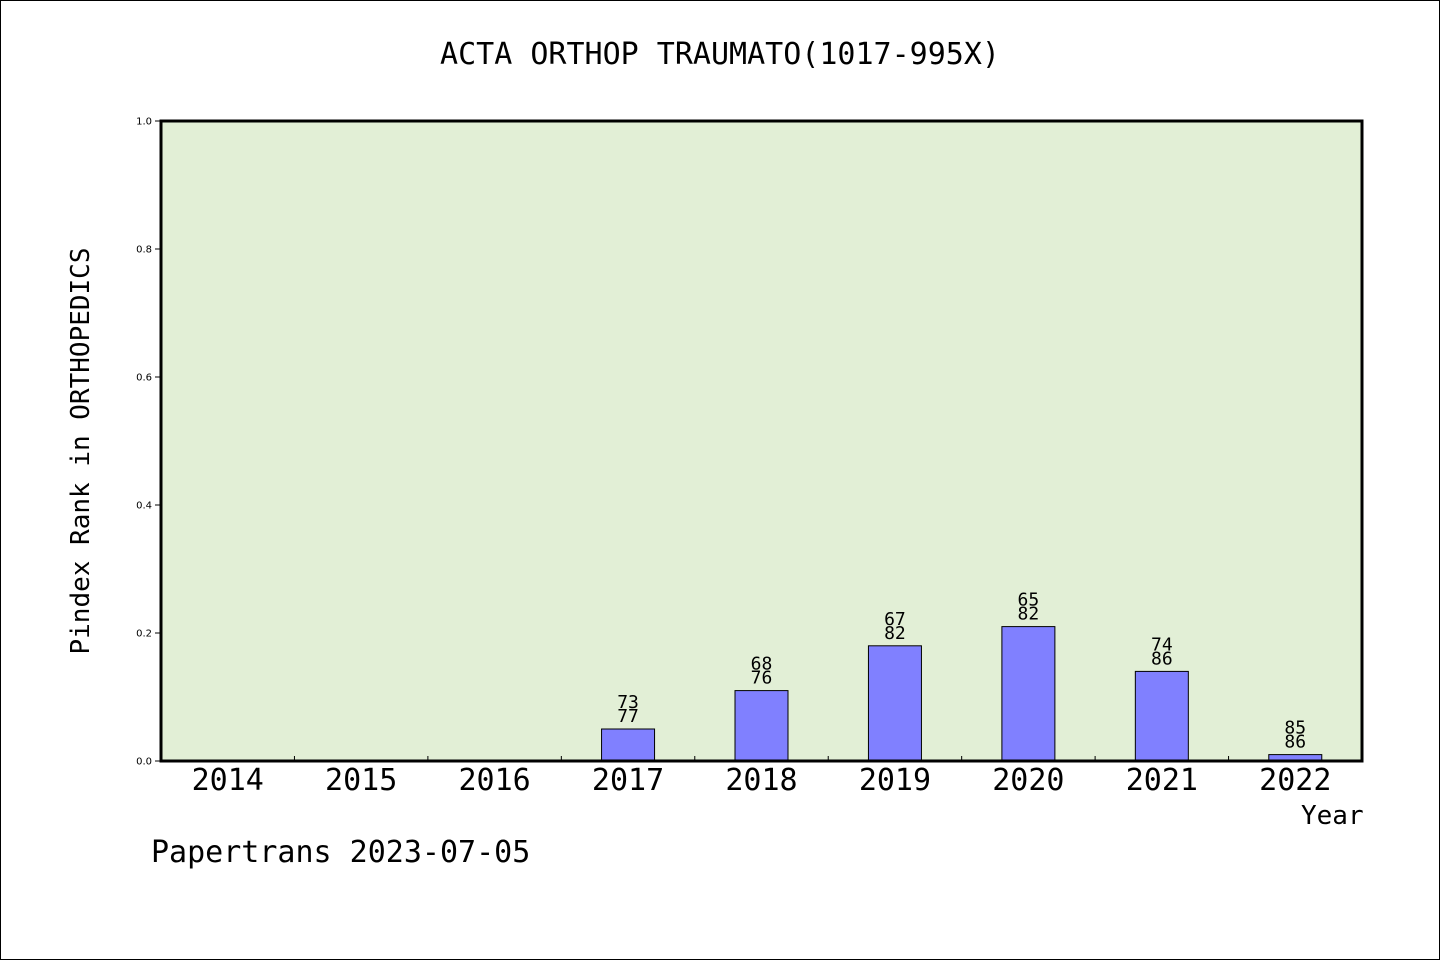 The height and width of the screenshot is (961, 1440). What do you see at coordinates (144, 634) in the screenshot?
I see `y-tick-label: 0.2` at bounding box center [144, 634].